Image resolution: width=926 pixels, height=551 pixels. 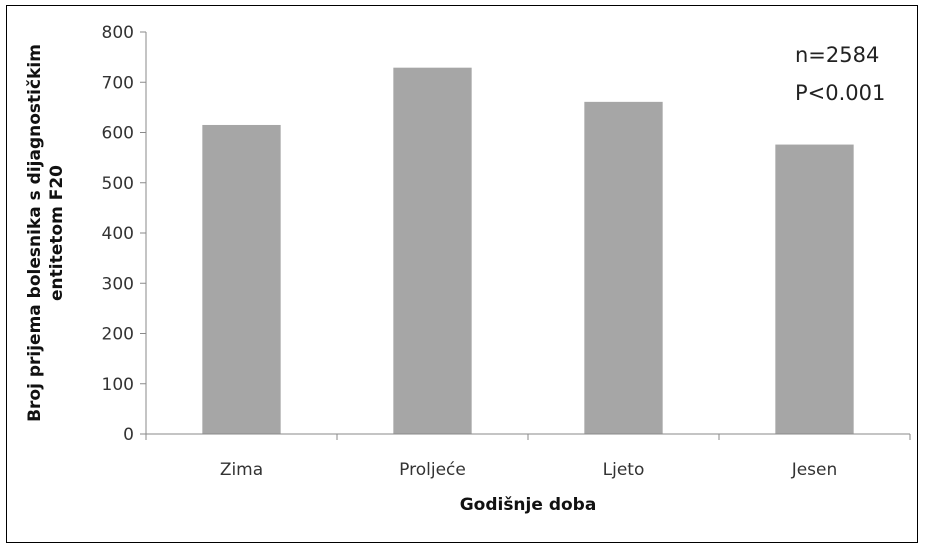 I want to click on y-tick-label-500: 500, so click(x=118, y=184).